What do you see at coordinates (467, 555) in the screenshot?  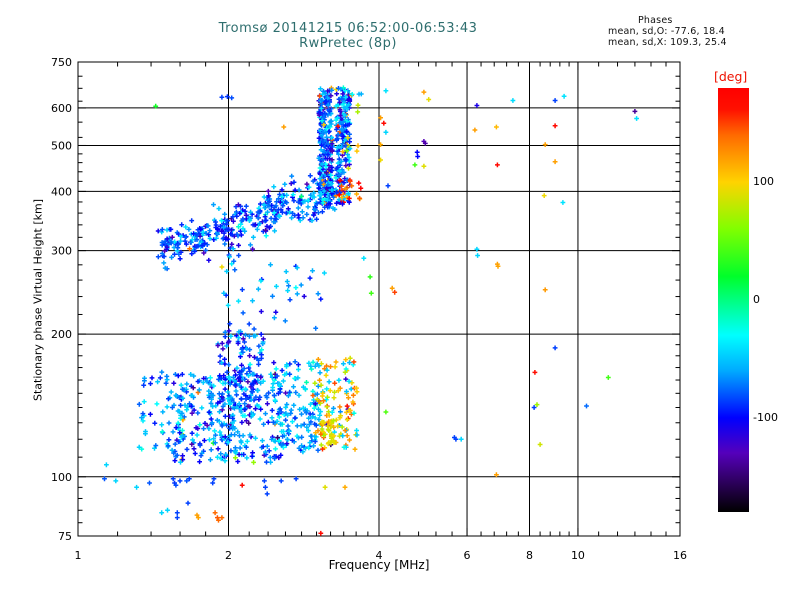 I see `x-tick-label: 6` at bounding box center [467, 555].